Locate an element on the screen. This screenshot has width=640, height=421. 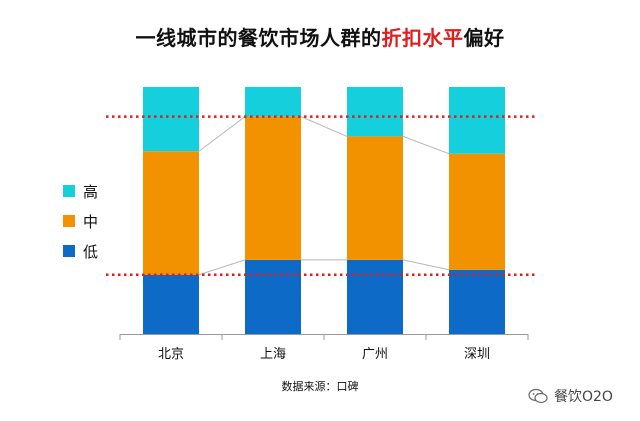
chart-title-highlight: 折扣水平 is located at coordinates (422, 38).